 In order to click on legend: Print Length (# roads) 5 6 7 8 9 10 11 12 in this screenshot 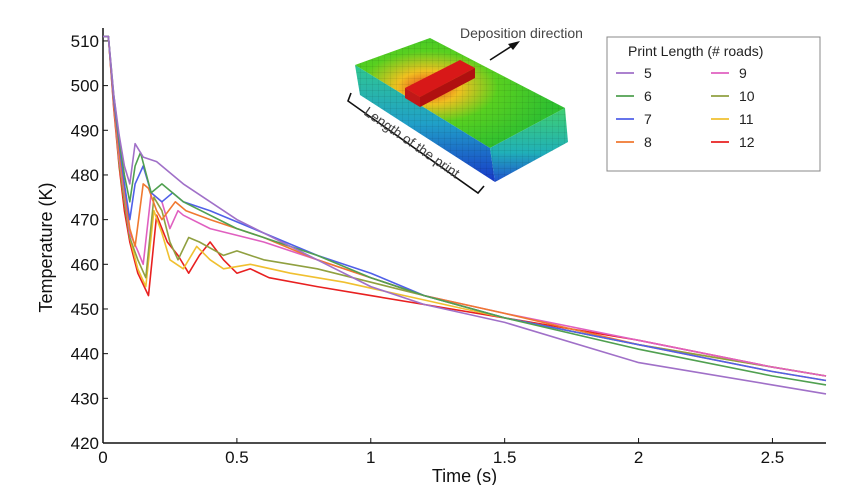, I will do `click(713, 104)`.